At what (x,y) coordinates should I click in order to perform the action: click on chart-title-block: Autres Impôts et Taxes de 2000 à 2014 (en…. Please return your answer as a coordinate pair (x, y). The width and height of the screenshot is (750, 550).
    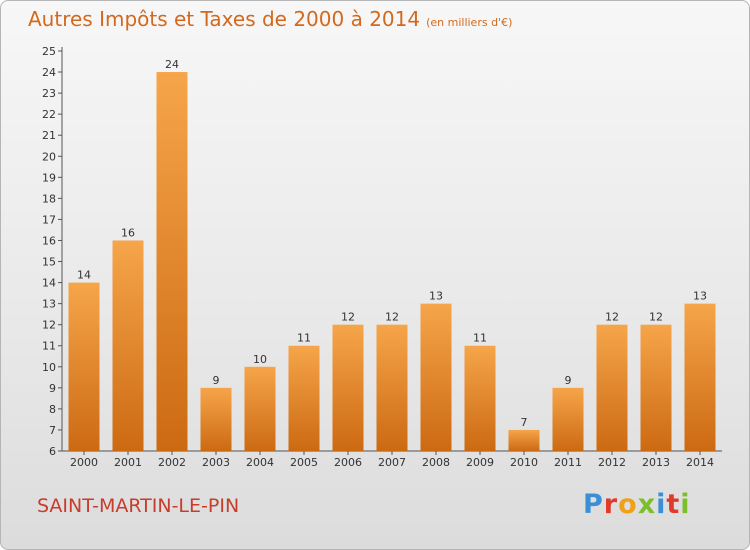
    Looking at the image, I should click on (270, 19).